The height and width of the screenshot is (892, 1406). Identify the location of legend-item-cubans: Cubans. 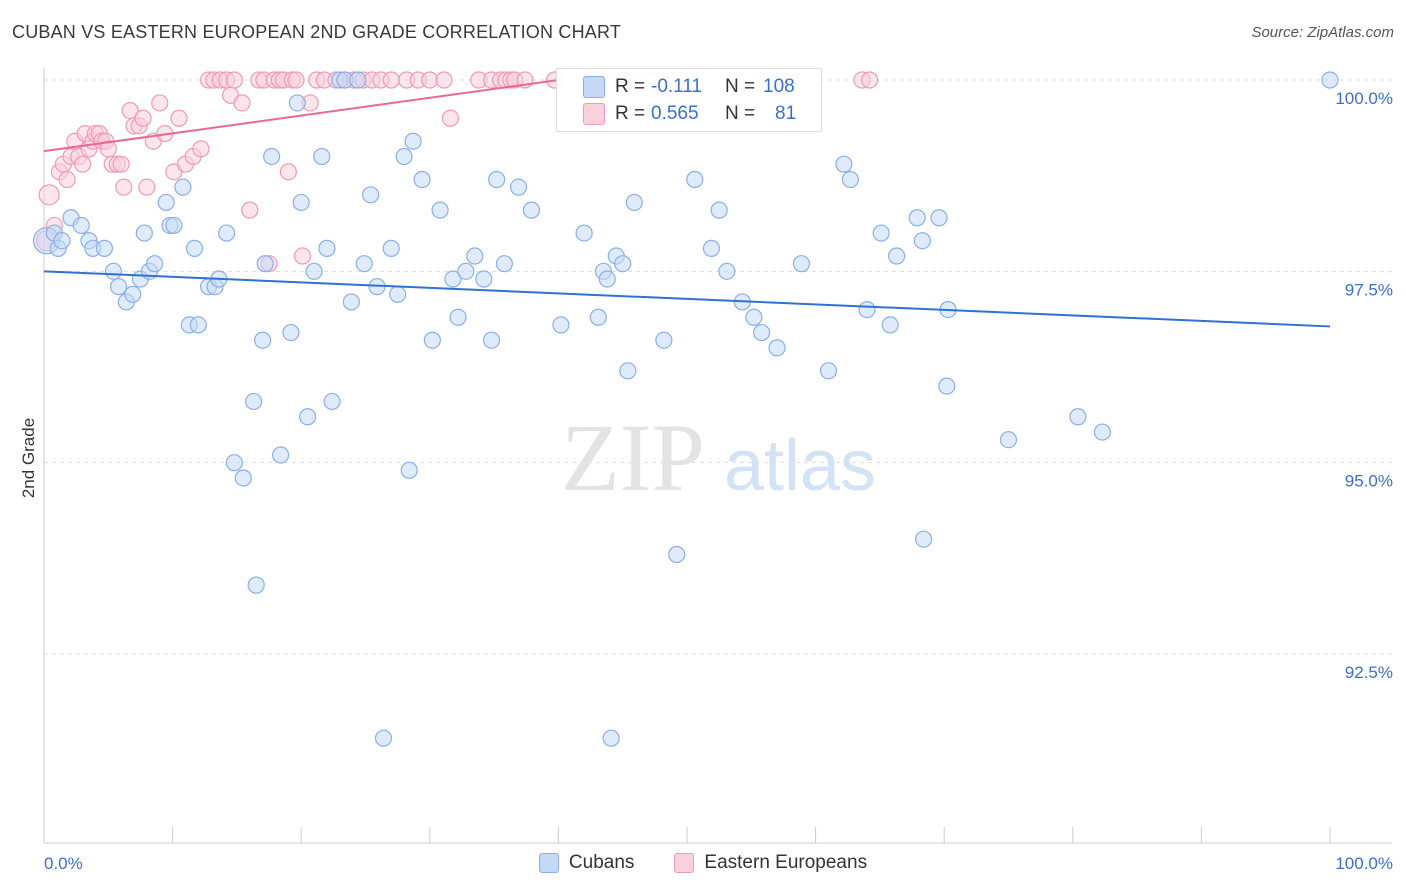
(586, 863).